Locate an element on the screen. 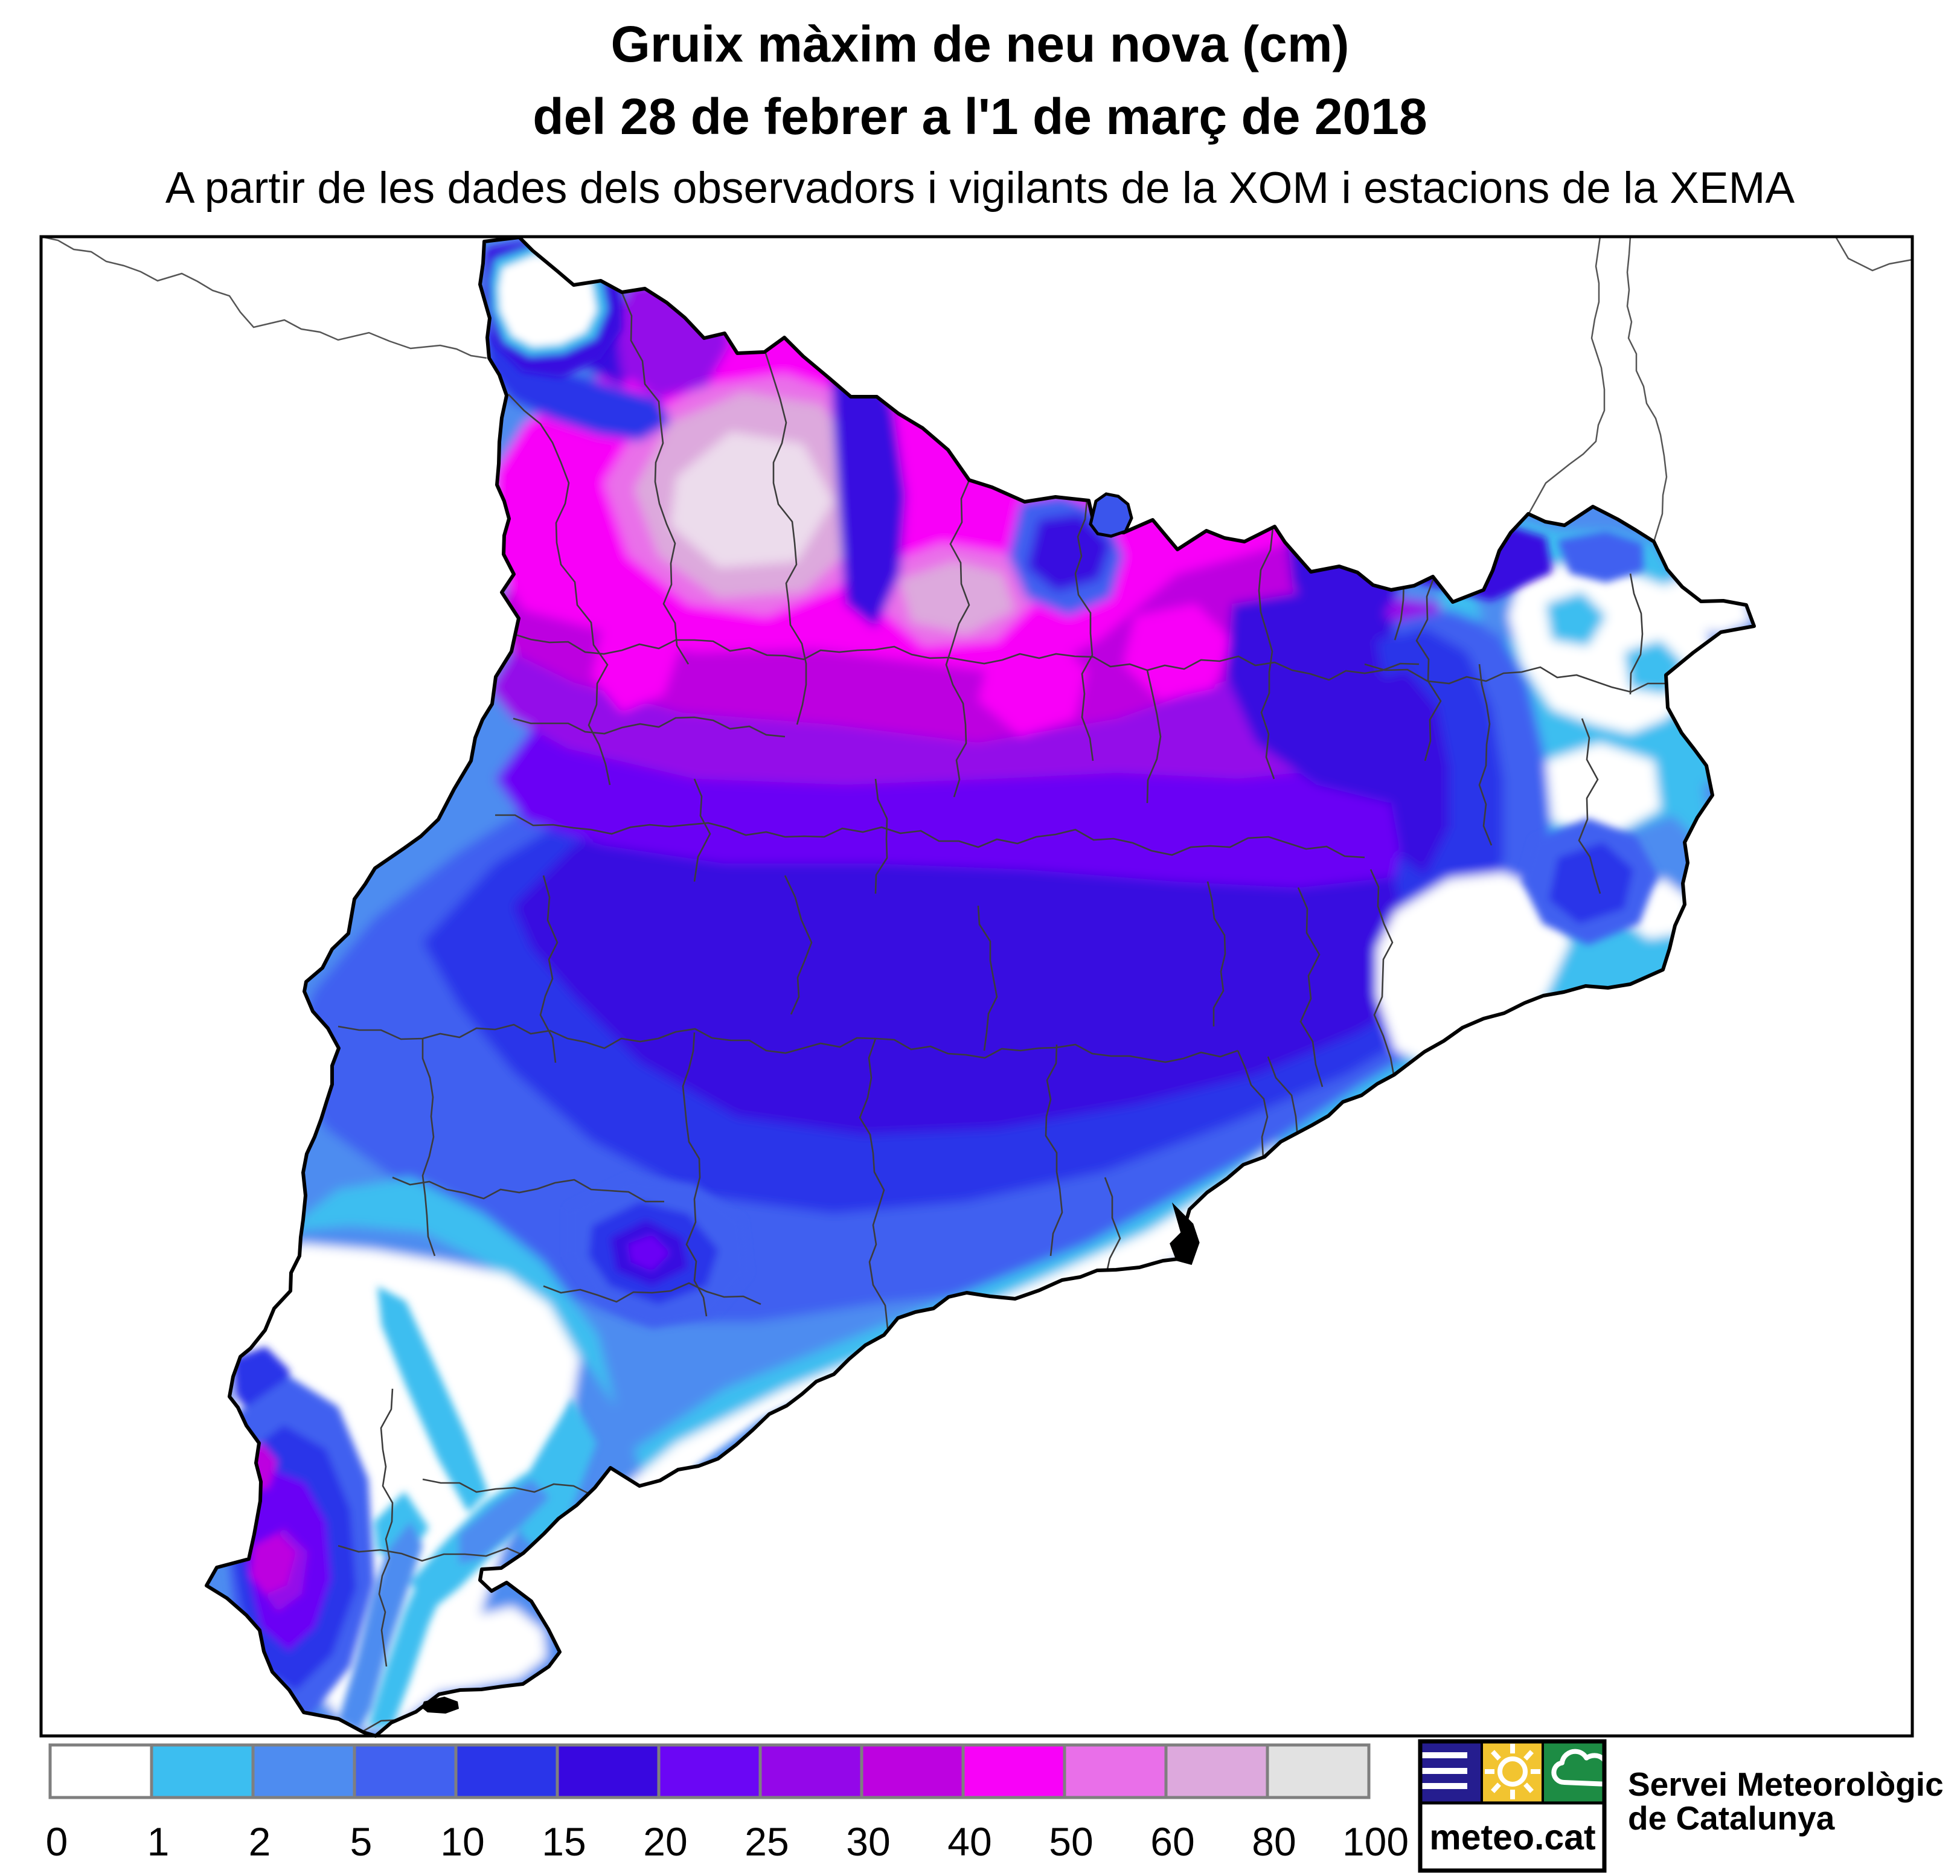 Image resolution: width=1960 pixels, height=1876 pixels. svg-text: 60 is located at coordinates (1172, 1841).